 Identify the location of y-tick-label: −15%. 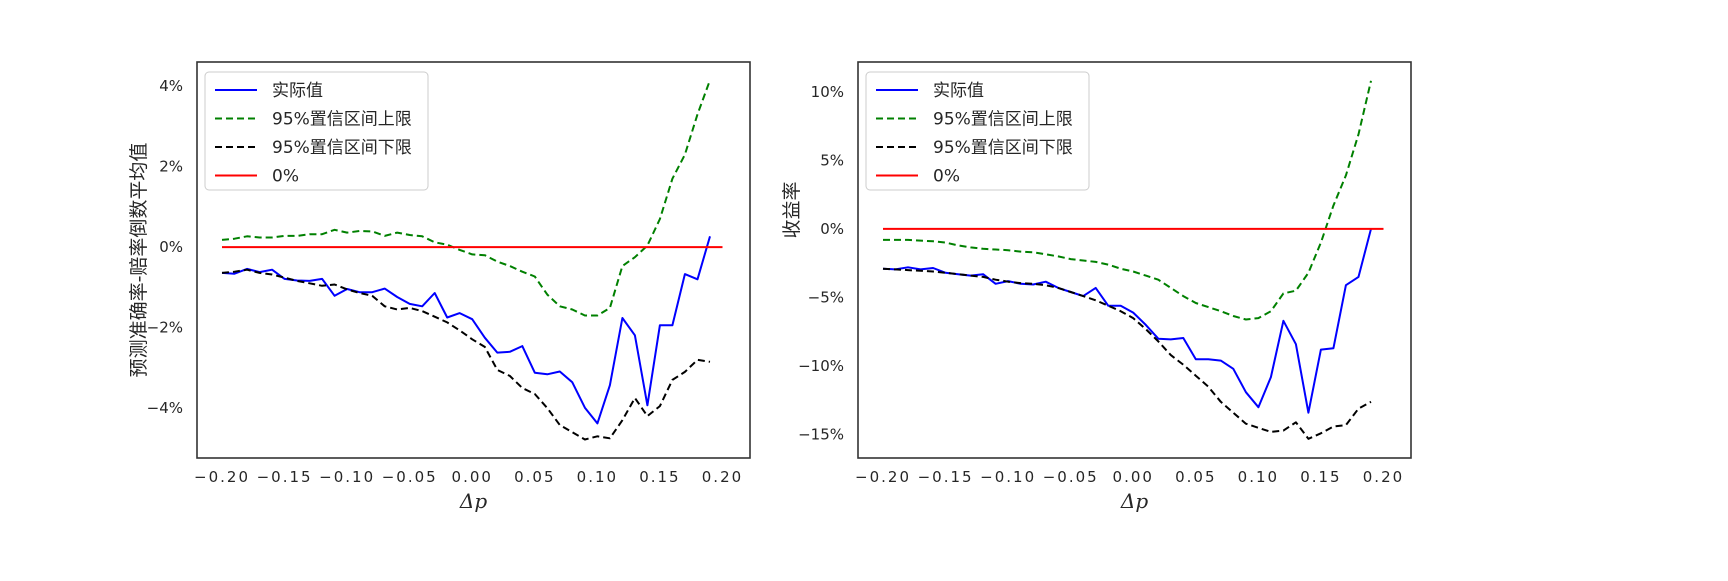
(821, 435).